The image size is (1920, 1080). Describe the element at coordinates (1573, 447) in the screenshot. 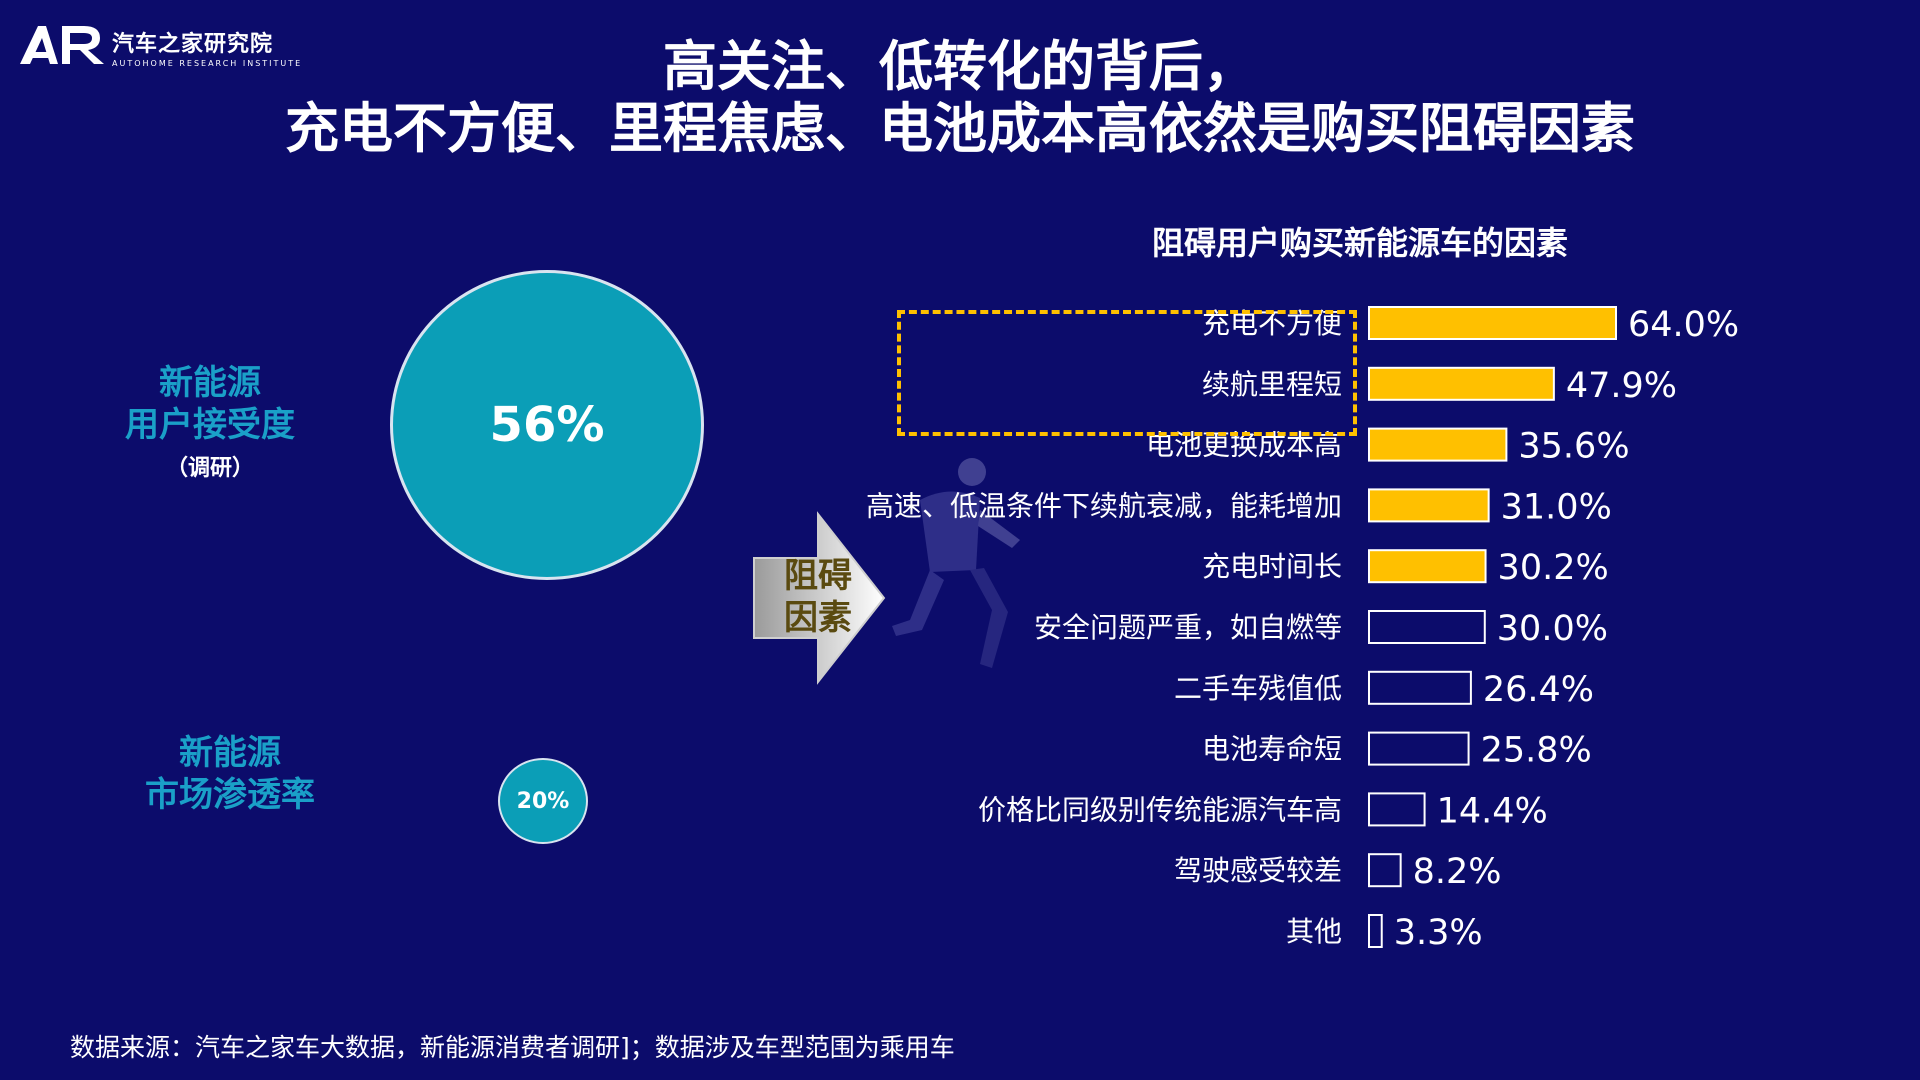

I see `value-label-2: 35.6%` at that location.